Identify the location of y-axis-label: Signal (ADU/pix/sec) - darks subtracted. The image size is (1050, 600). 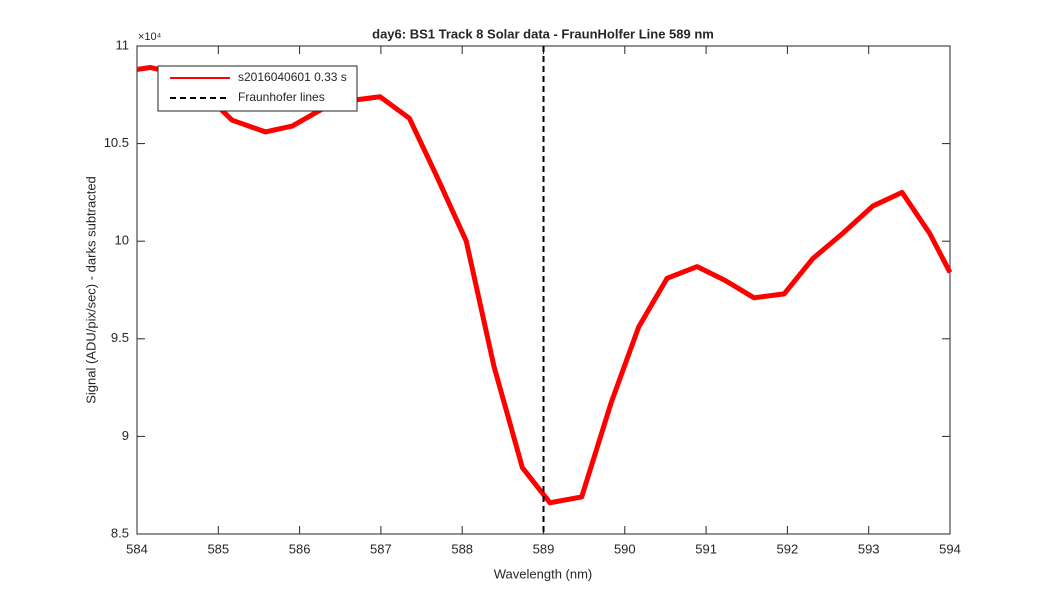
(90, 290).